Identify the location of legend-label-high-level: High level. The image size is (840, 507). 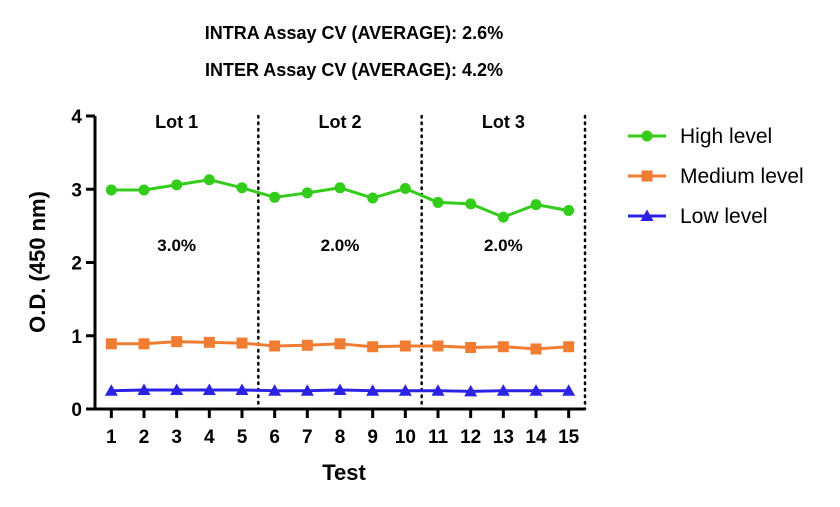
(726, 136).